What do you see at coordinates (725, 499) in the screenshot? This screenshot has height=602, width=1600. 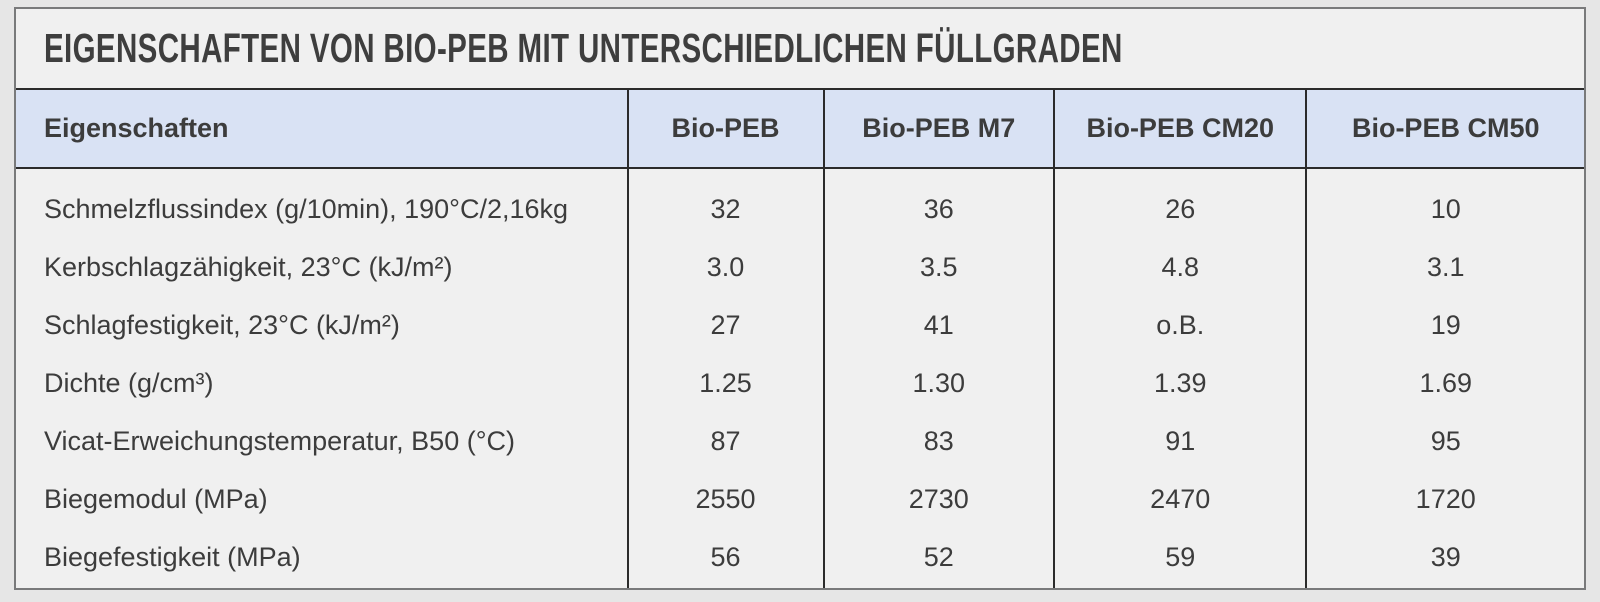 I see `cell-value: 2550` at bounding box center [725, 499].